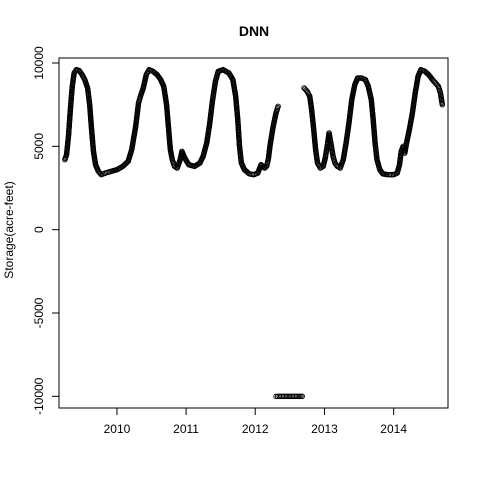 The height and width of the screenshot is (480, 480). What do you see at coordinates (39, 229) in the screenshot?
I see `y-tick-label: 0` at bounding box center [39, 229].